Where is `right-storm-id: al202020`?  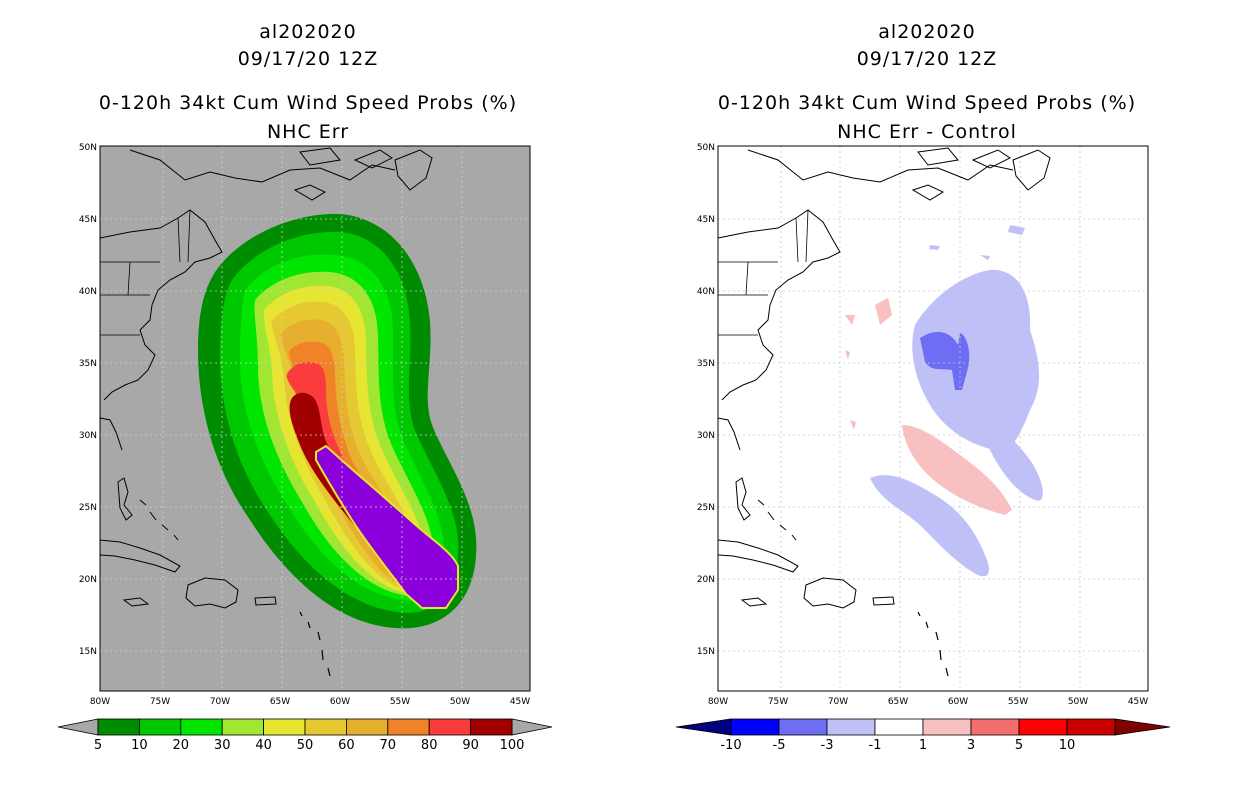 right-storm-id: al202020 is located at coordinates (927, 32).